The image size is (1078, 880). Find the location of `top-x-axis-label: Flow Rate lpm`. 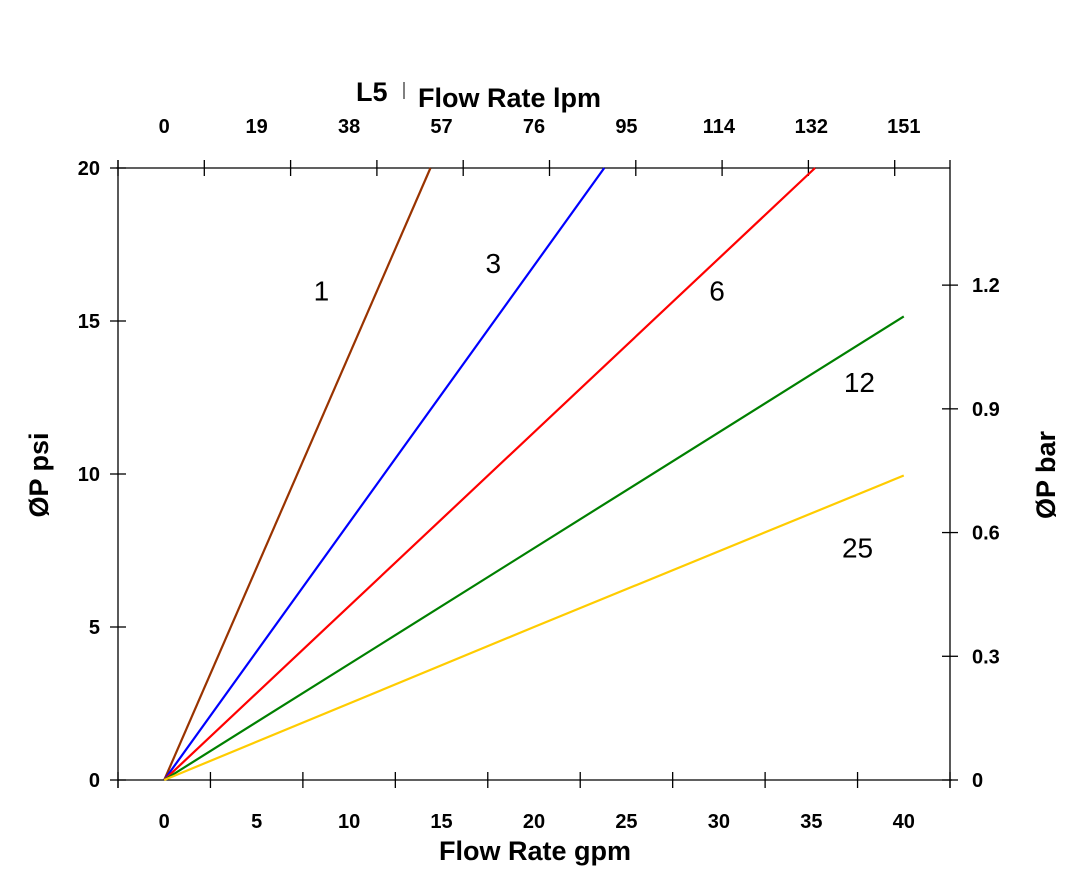

top-x-axis-label: Flow Rate lpm is located at coordinates (509, 98).